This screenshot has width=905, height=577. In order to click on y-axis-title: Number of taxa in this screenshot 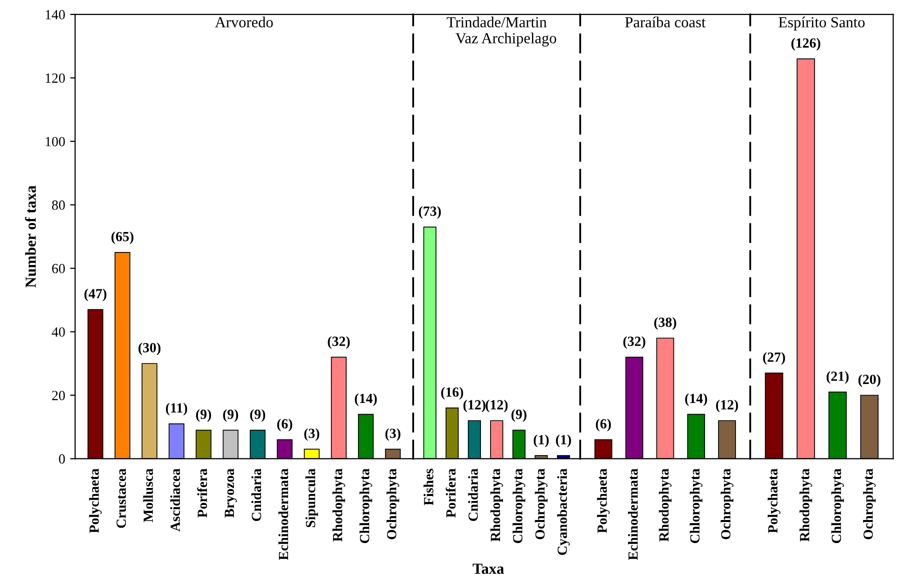, I will do `click(30, 237)`.